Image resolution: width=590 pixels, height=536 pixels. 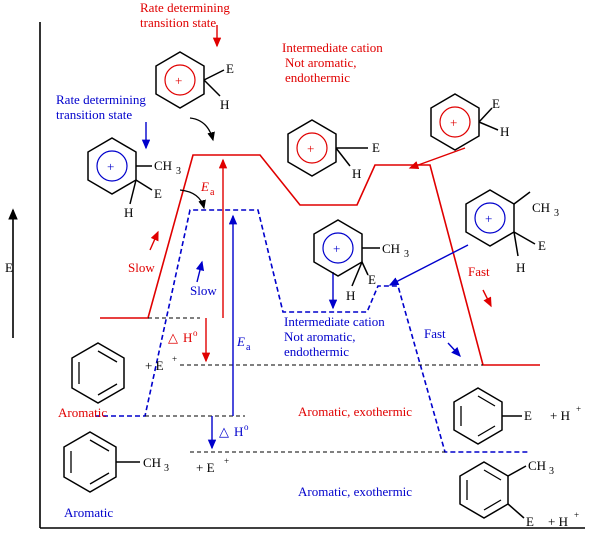 What do you see at coordinates (200, 271) in the screenshot?
I see `blue-slow-arrow` at bounding box center [200, 271].